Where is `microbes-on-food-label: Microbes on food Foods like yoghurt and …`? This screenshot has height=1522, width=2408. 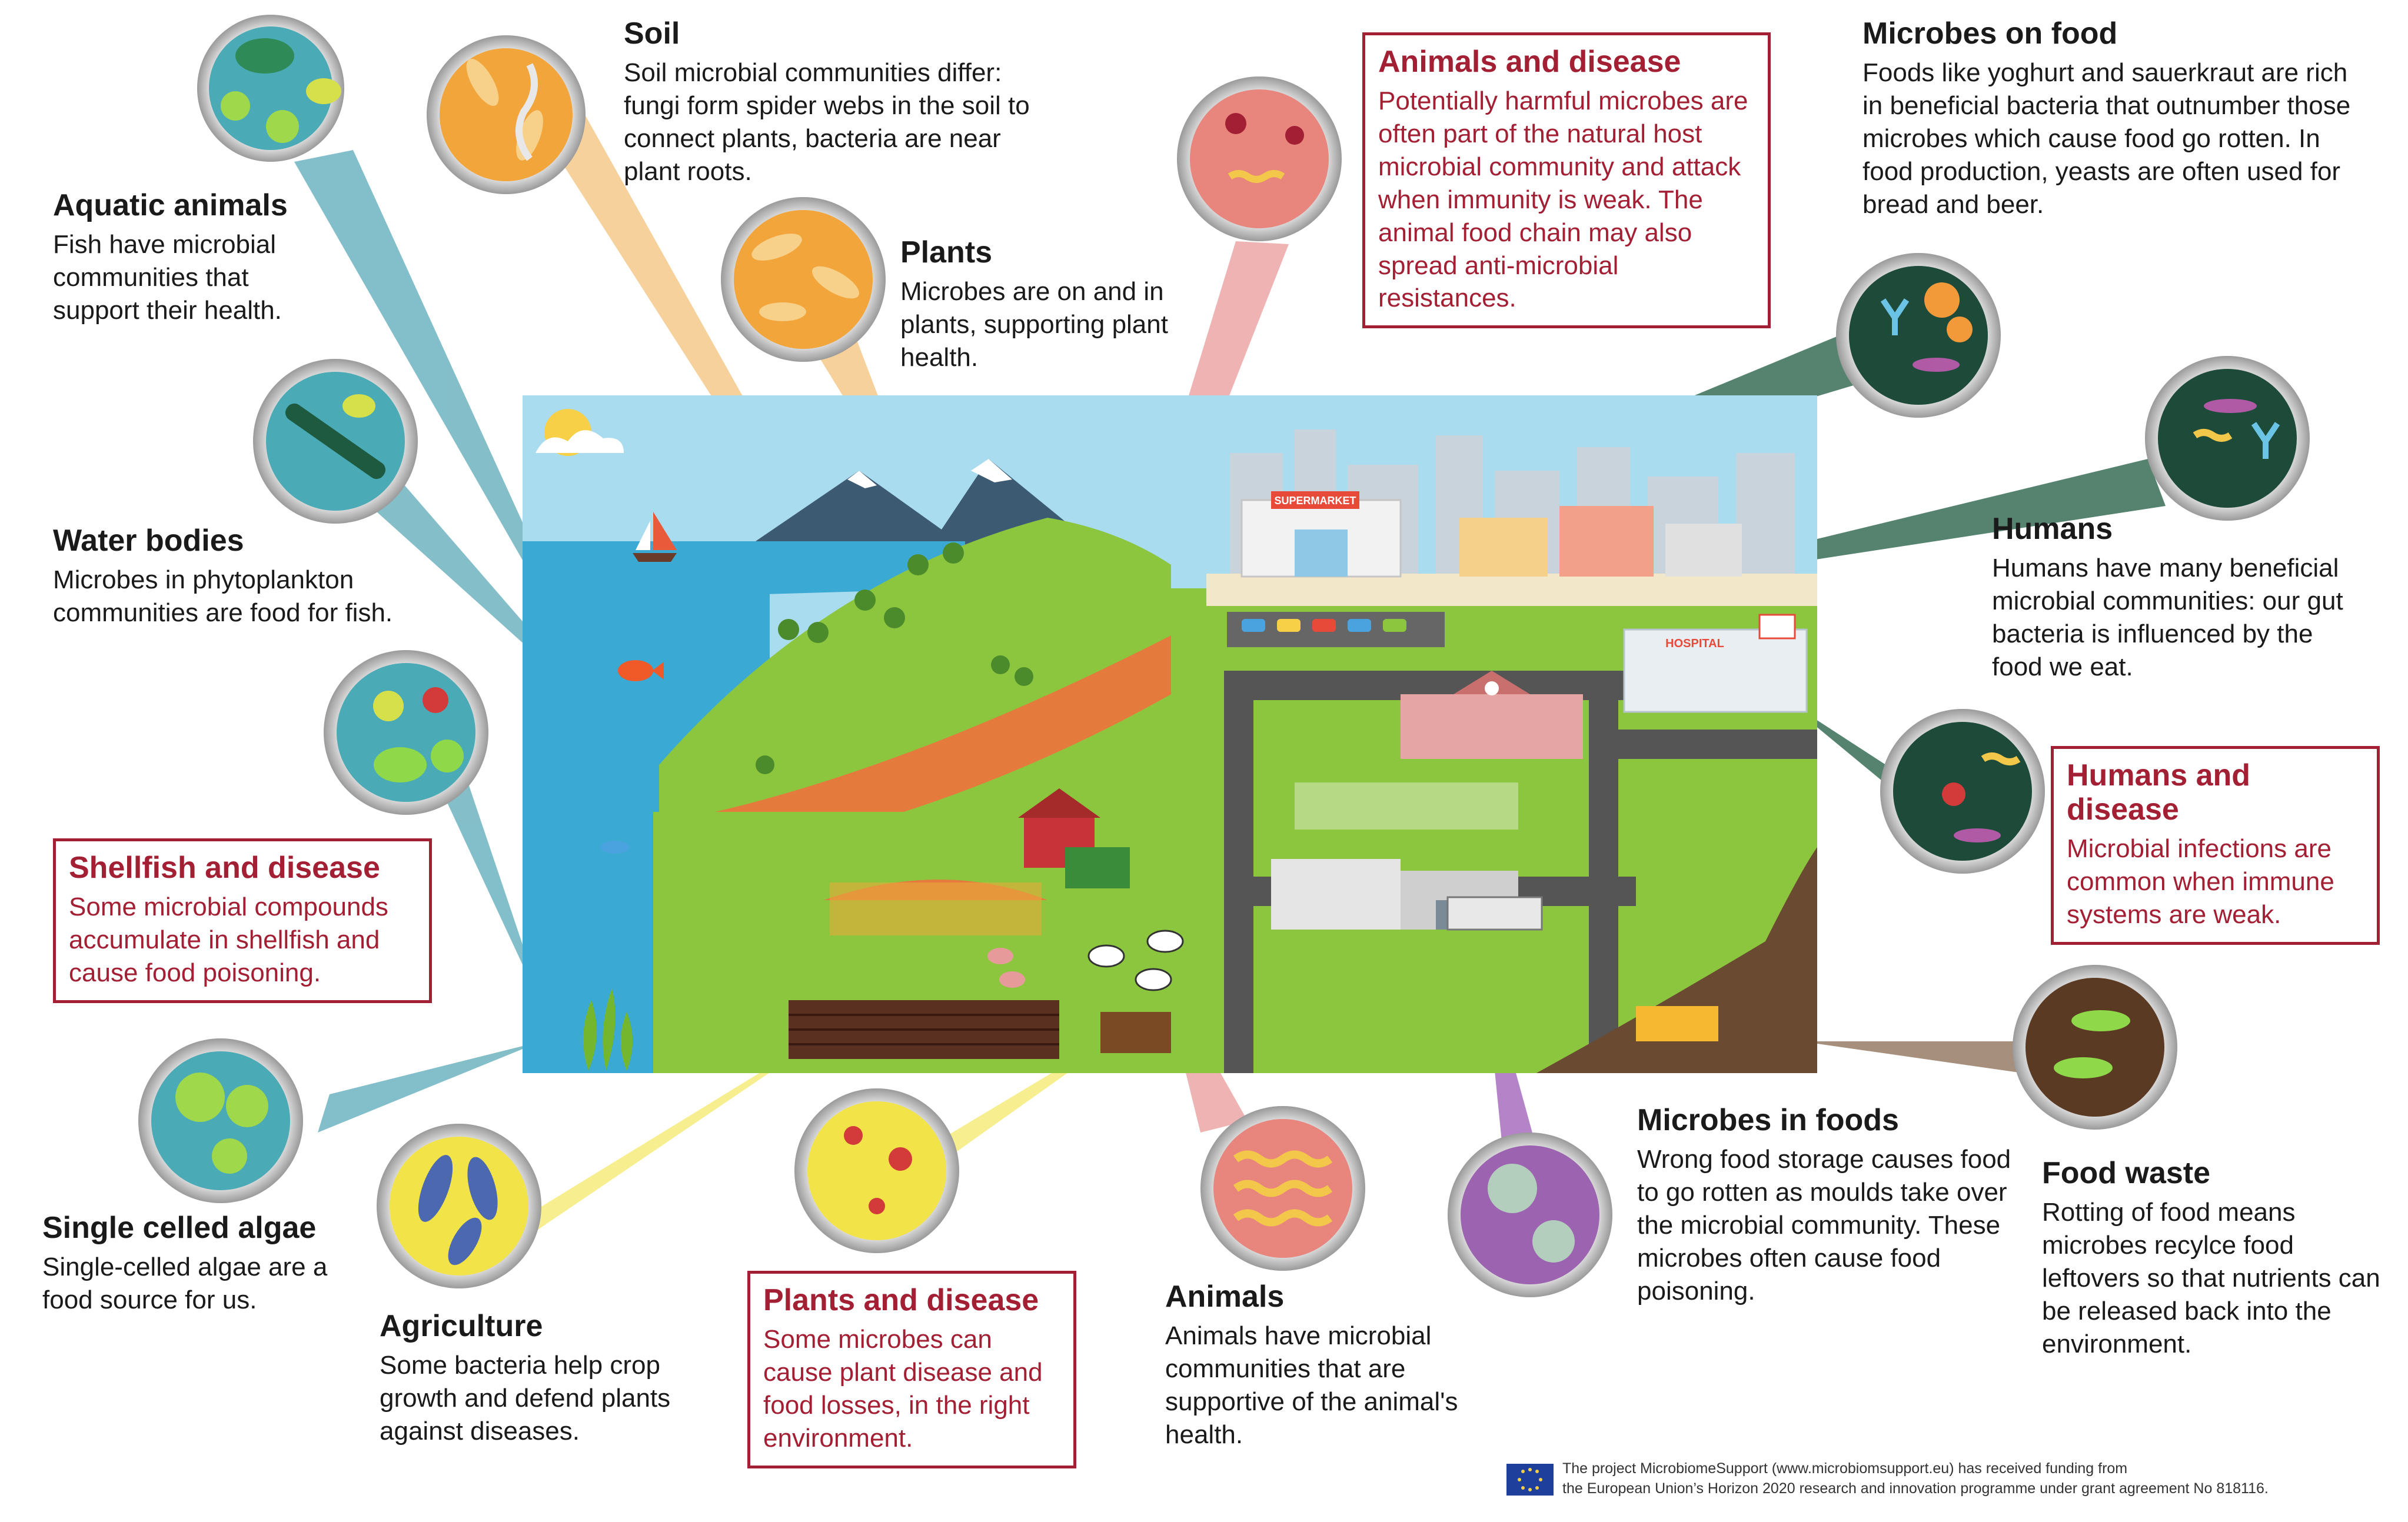 microbes-on-food-label: Microbes on food Foods like yoghurt and … is located at coordinates (2118, 119).